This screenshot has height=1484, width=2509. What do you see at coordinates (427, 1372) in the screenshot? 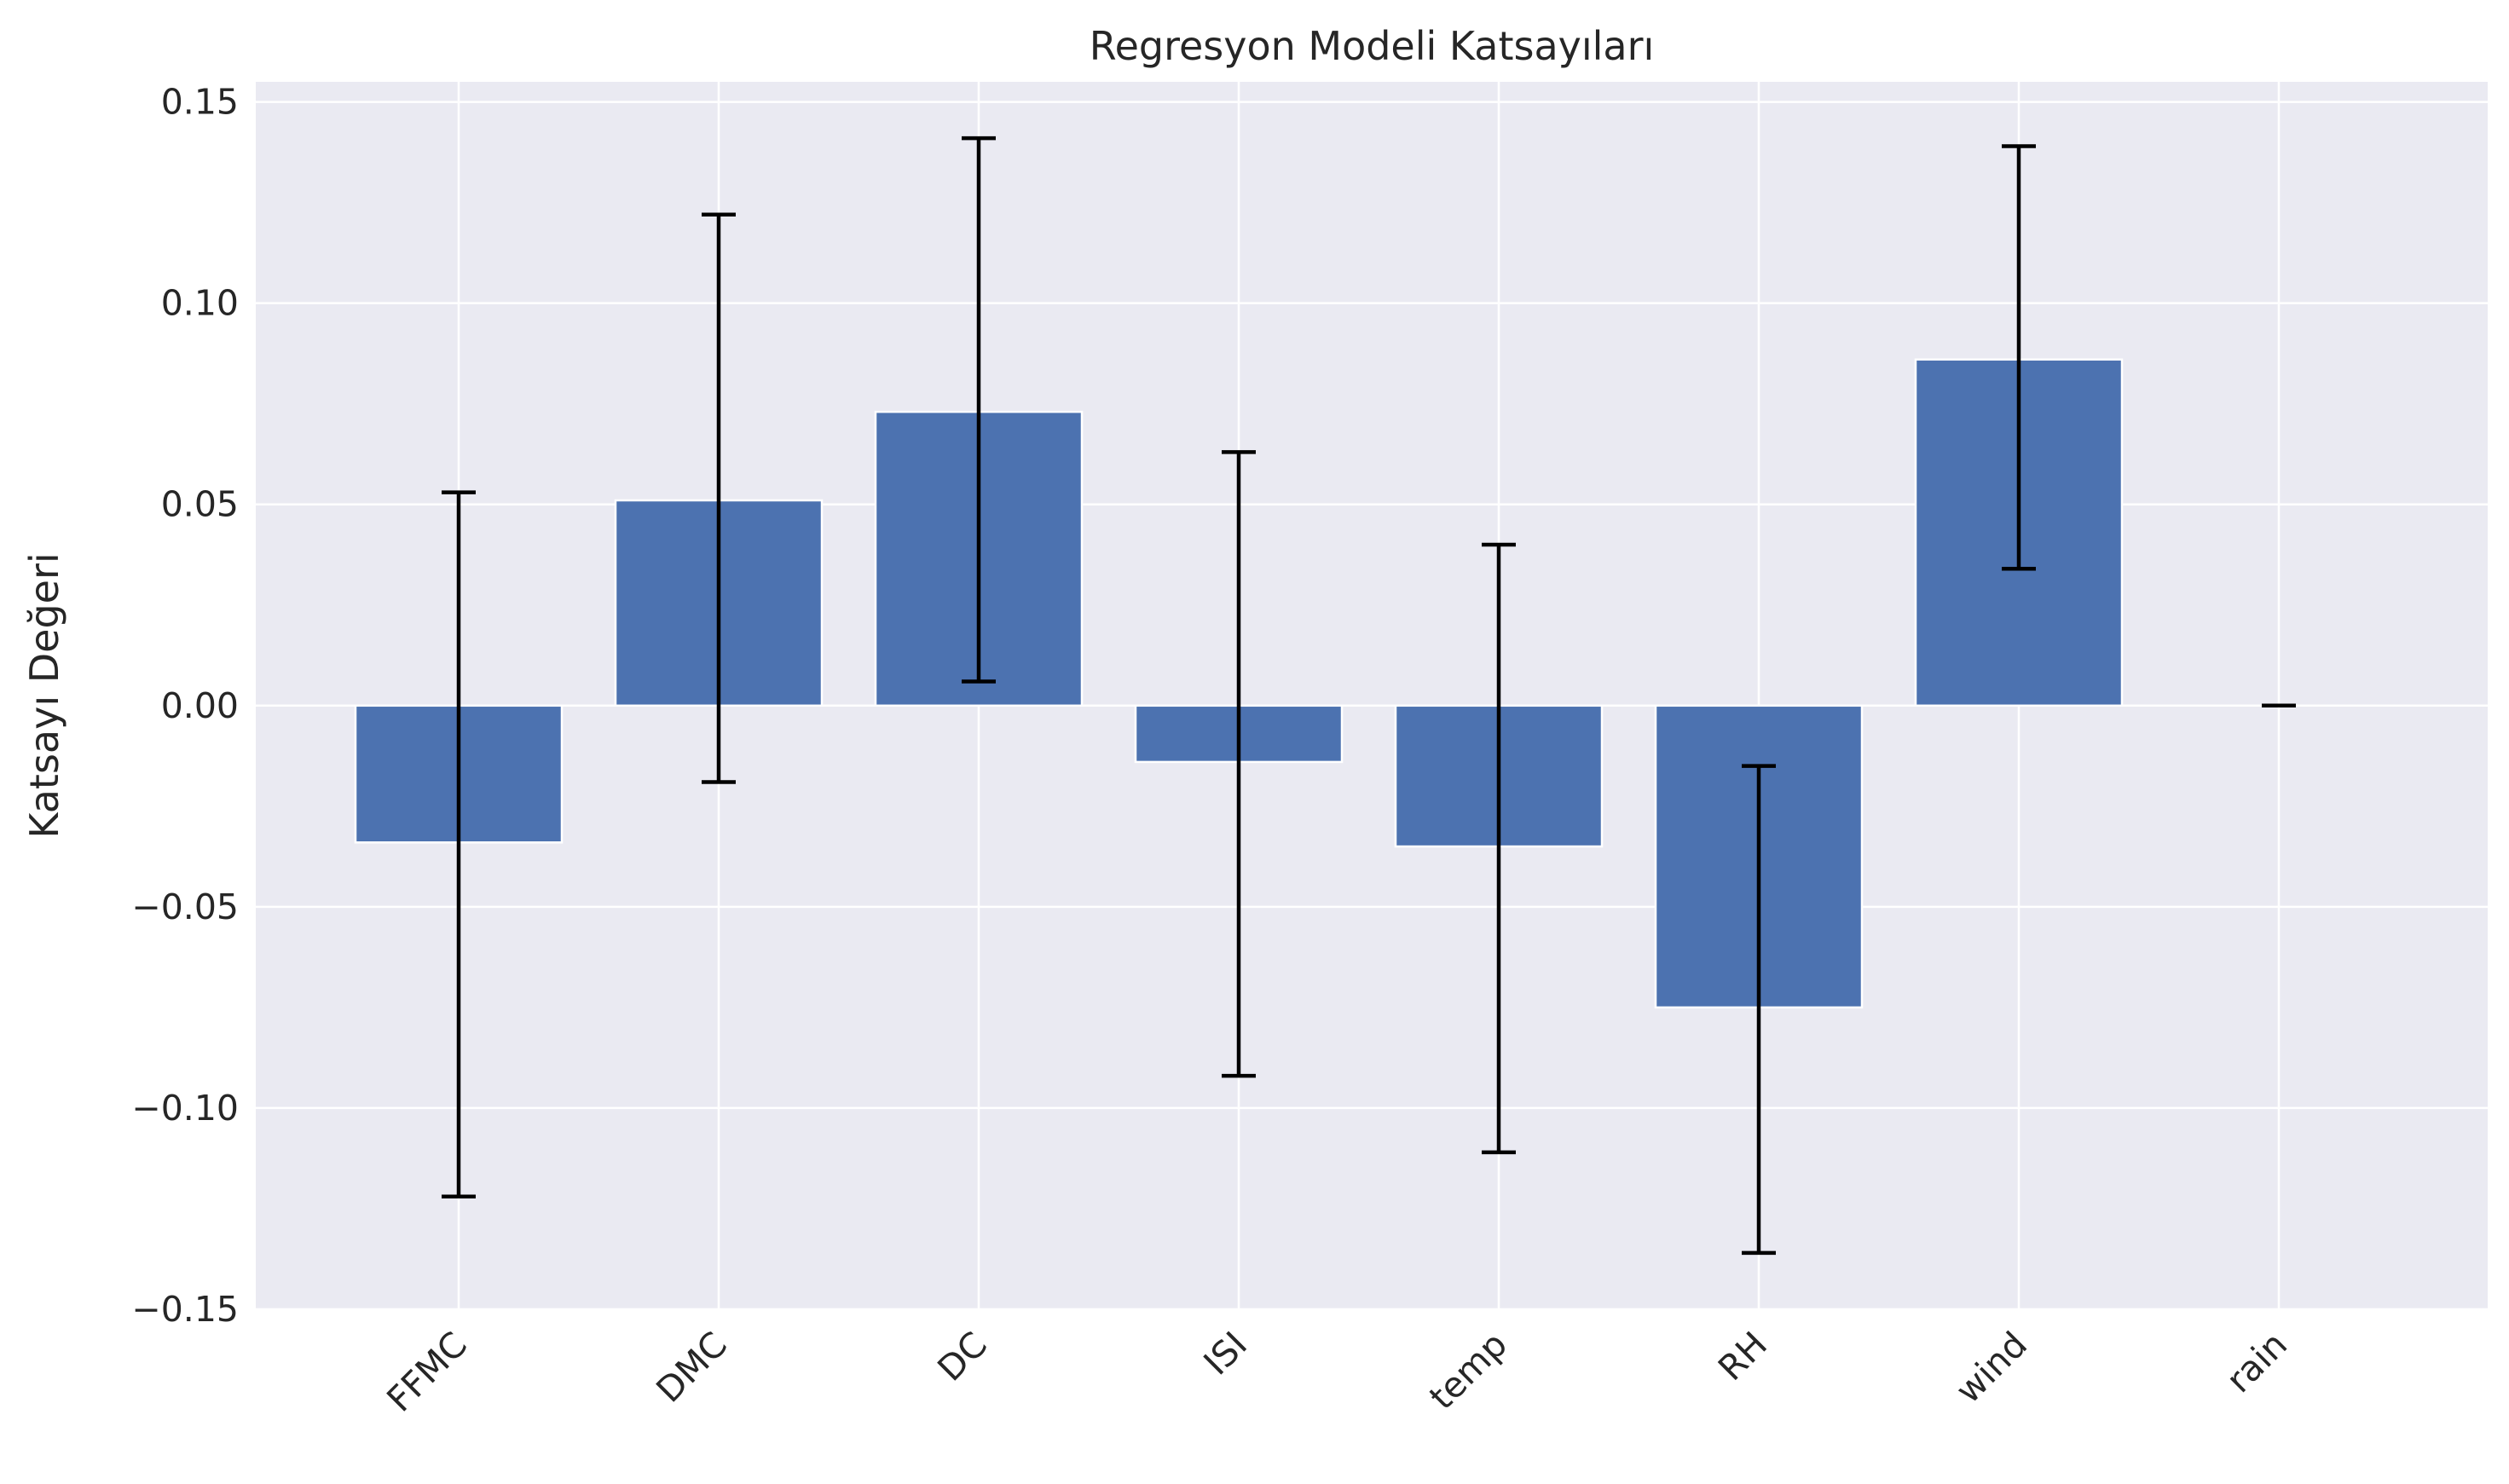
I see `x-tick-label: FFMC` at bounding box center [427, 1372].